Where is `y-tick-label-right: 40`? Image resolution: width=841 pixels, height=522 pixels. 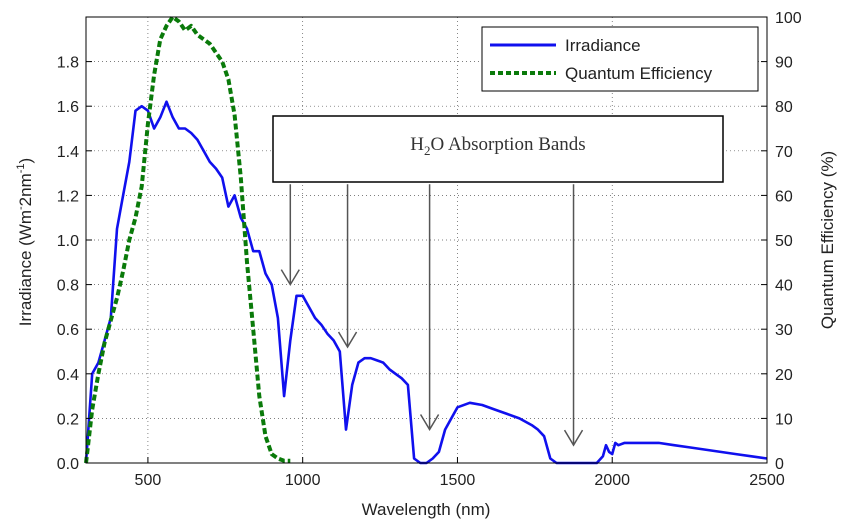
y-tick-label-right: 40 is located at coordinates (784, 286).